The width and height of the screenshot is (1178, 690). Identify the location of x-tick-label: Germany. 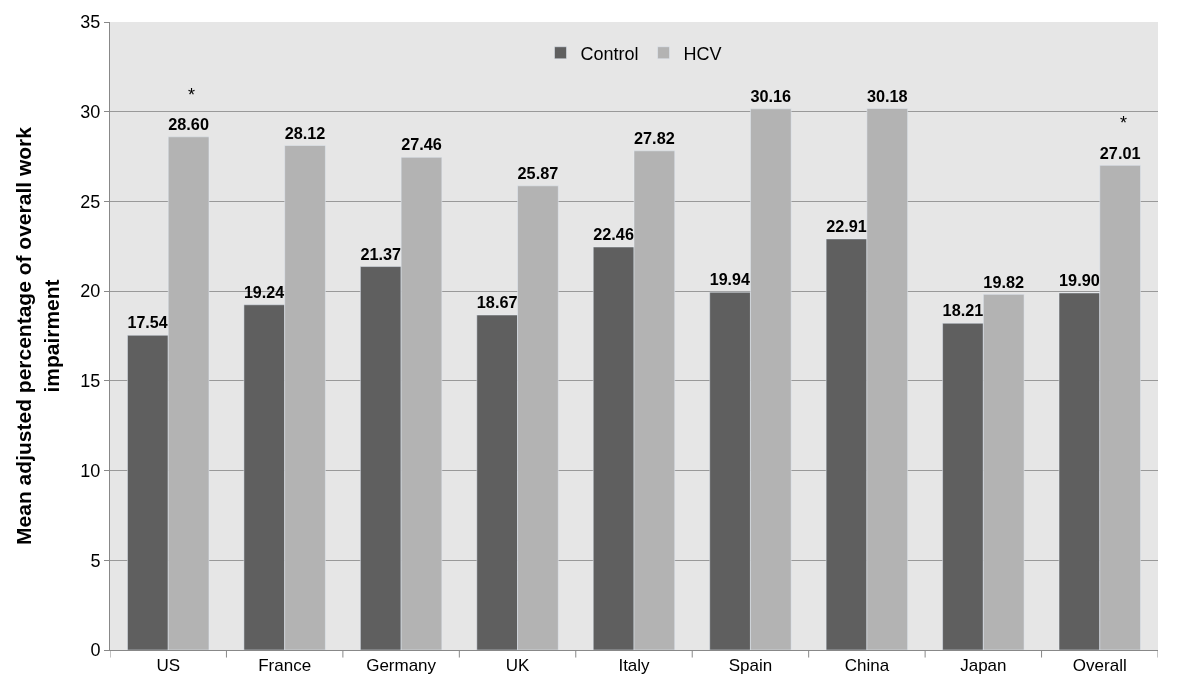
(401, 666).